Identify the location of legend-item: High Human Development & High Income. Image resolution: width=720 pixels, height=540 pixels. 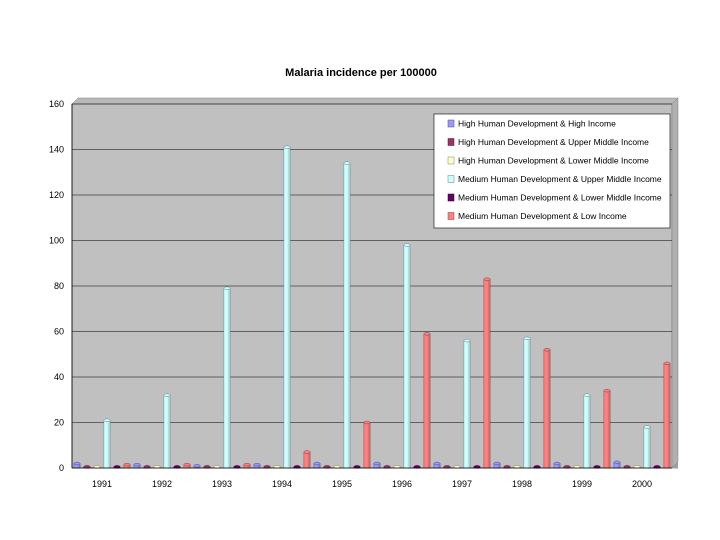
(531, 124).